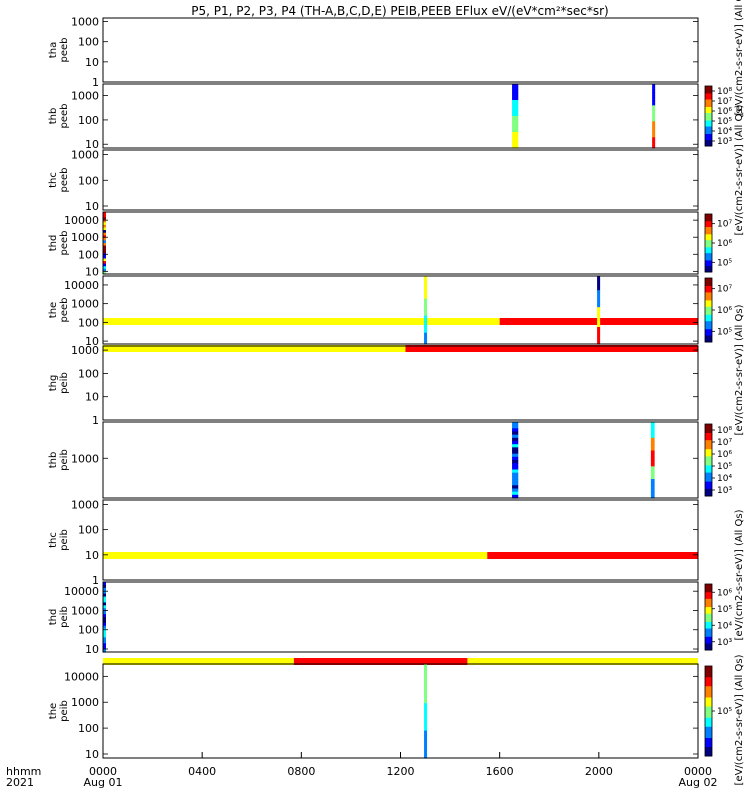  Describe the element at coordinates (53, 116) in the screenshot. I see `panel-probe-label: thb` at that location.